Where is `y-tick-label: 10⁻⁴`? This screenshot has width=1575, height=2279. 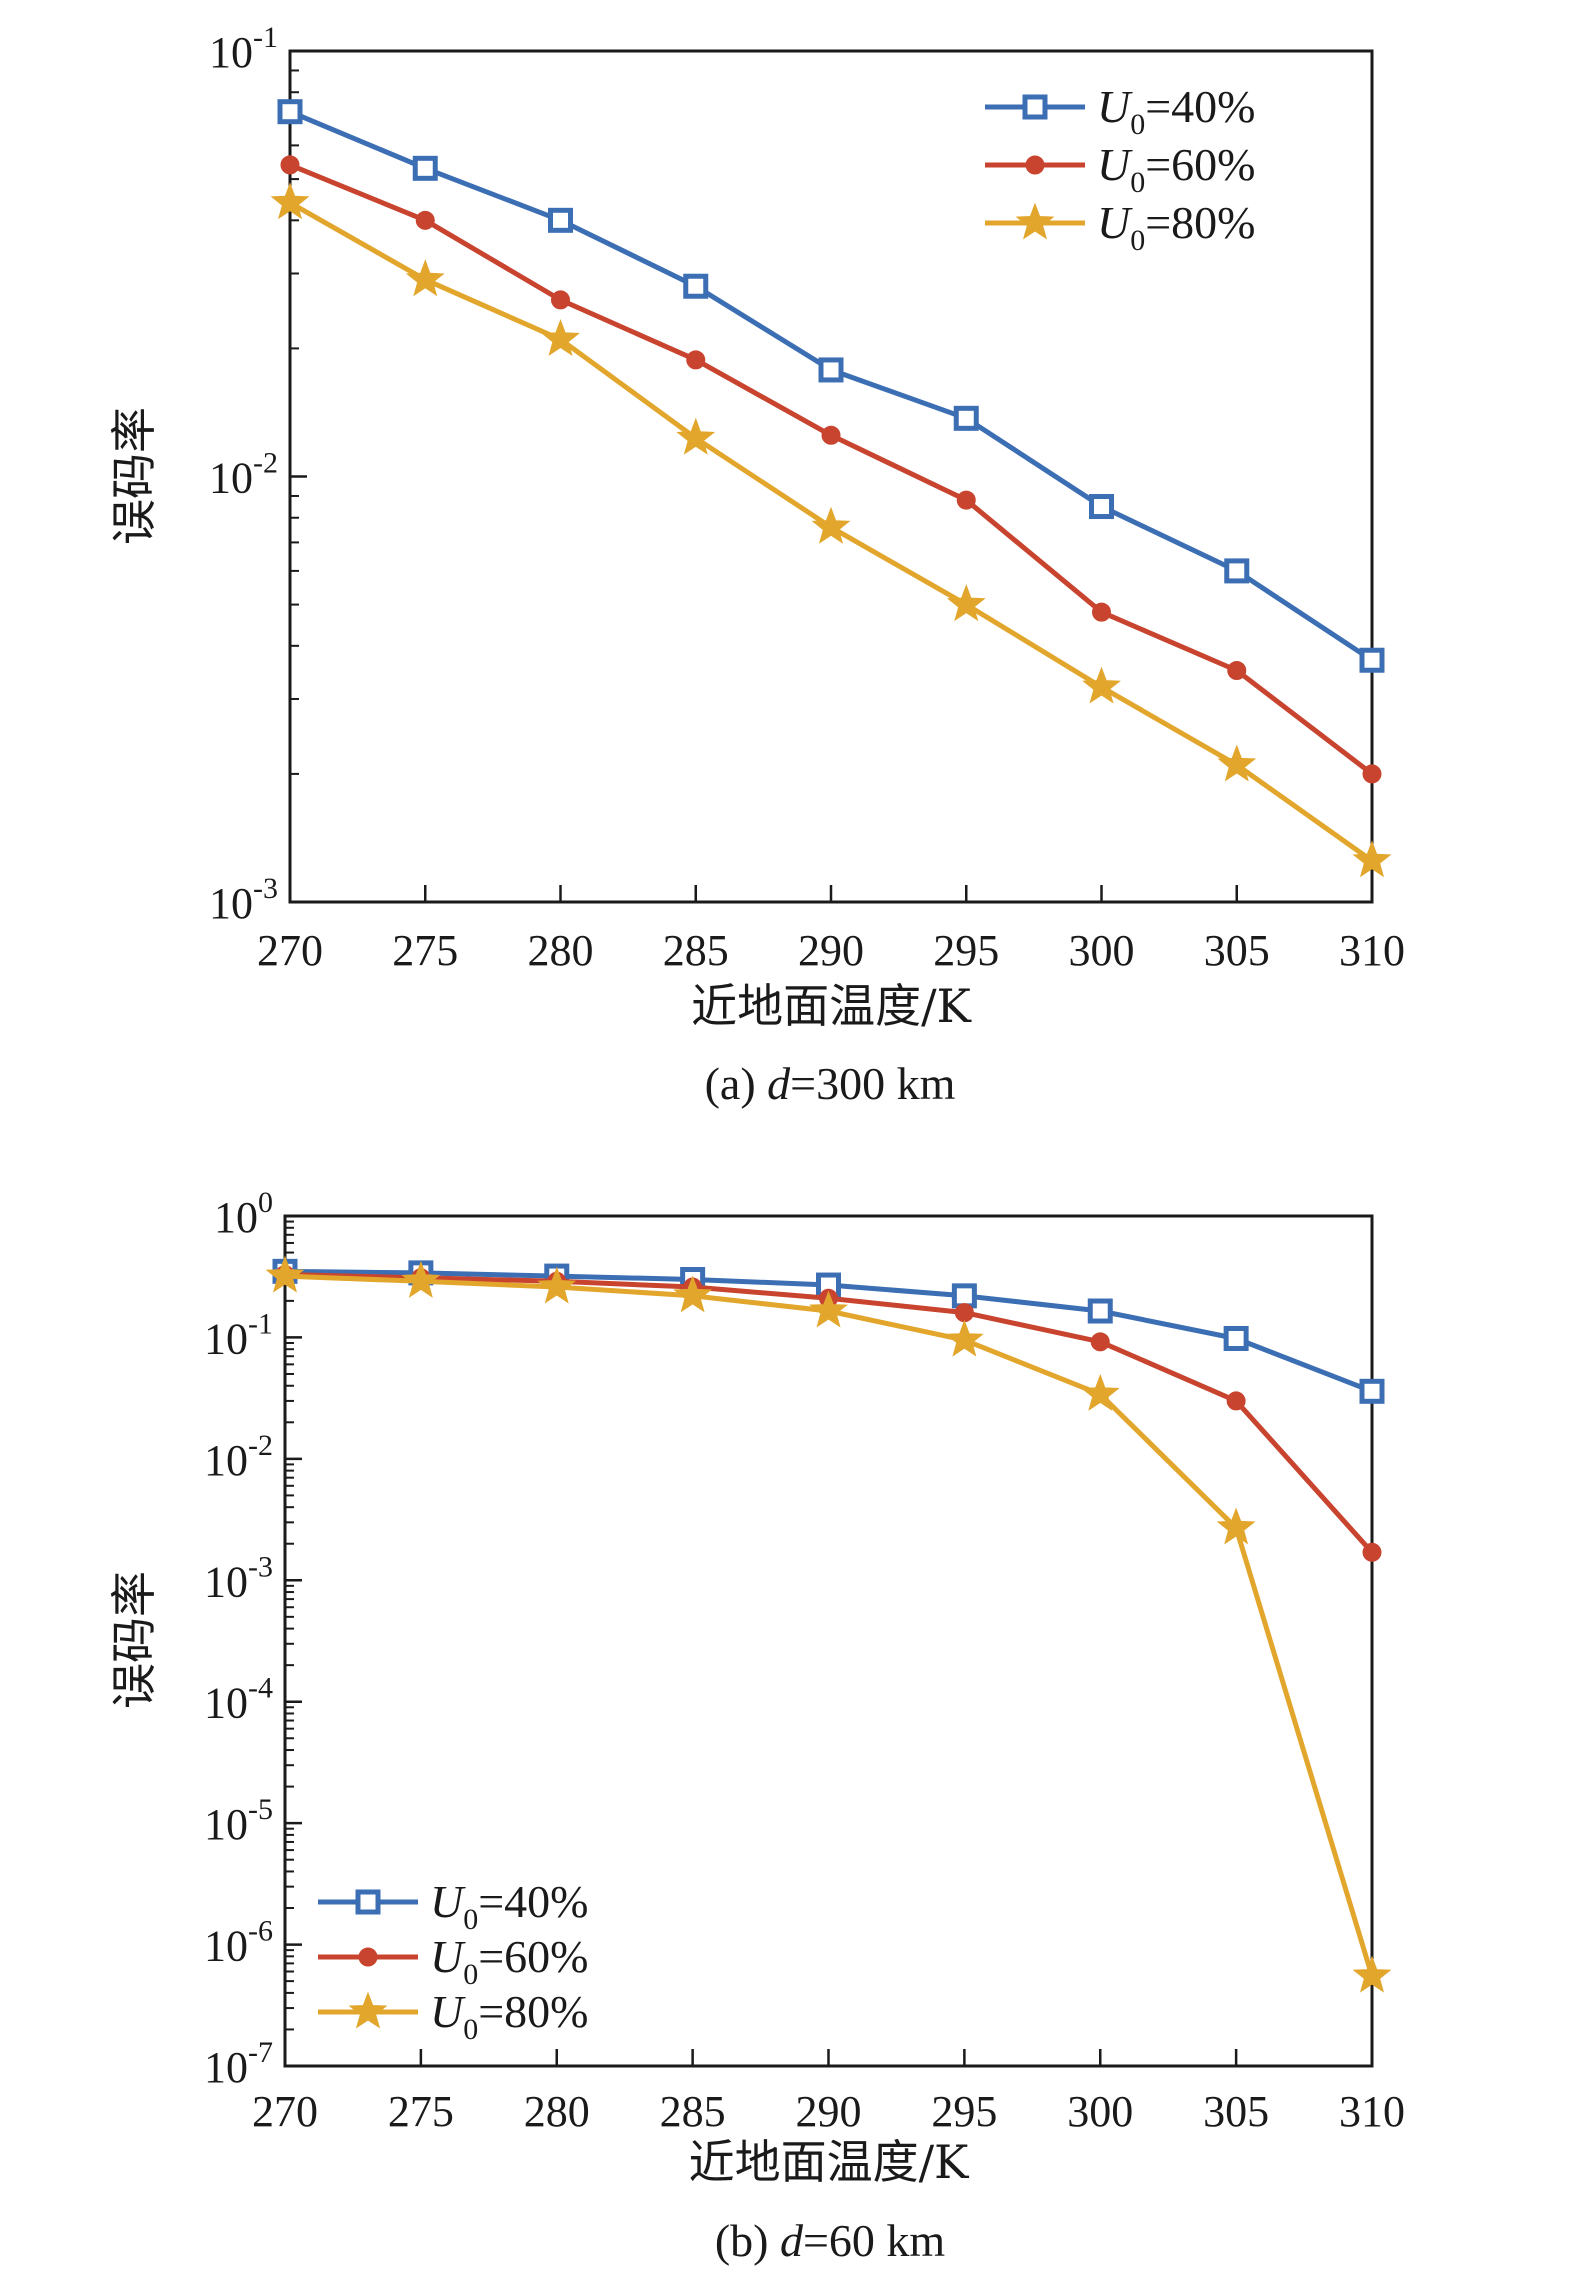
y-tick-label: 10⁻⁴ is located at coordinates (238, 1700).